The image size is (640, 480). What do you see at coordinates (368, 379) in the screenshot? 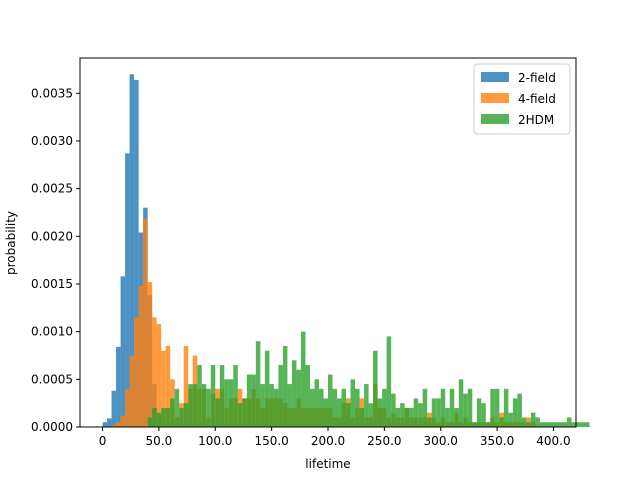
I see `series-2-bars` at bounding box center [368, 379].